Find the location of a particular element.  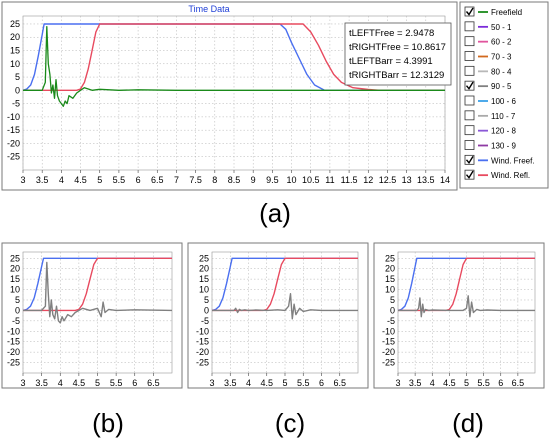

x-tick-label: 8 is located at coordinates (214, 180).